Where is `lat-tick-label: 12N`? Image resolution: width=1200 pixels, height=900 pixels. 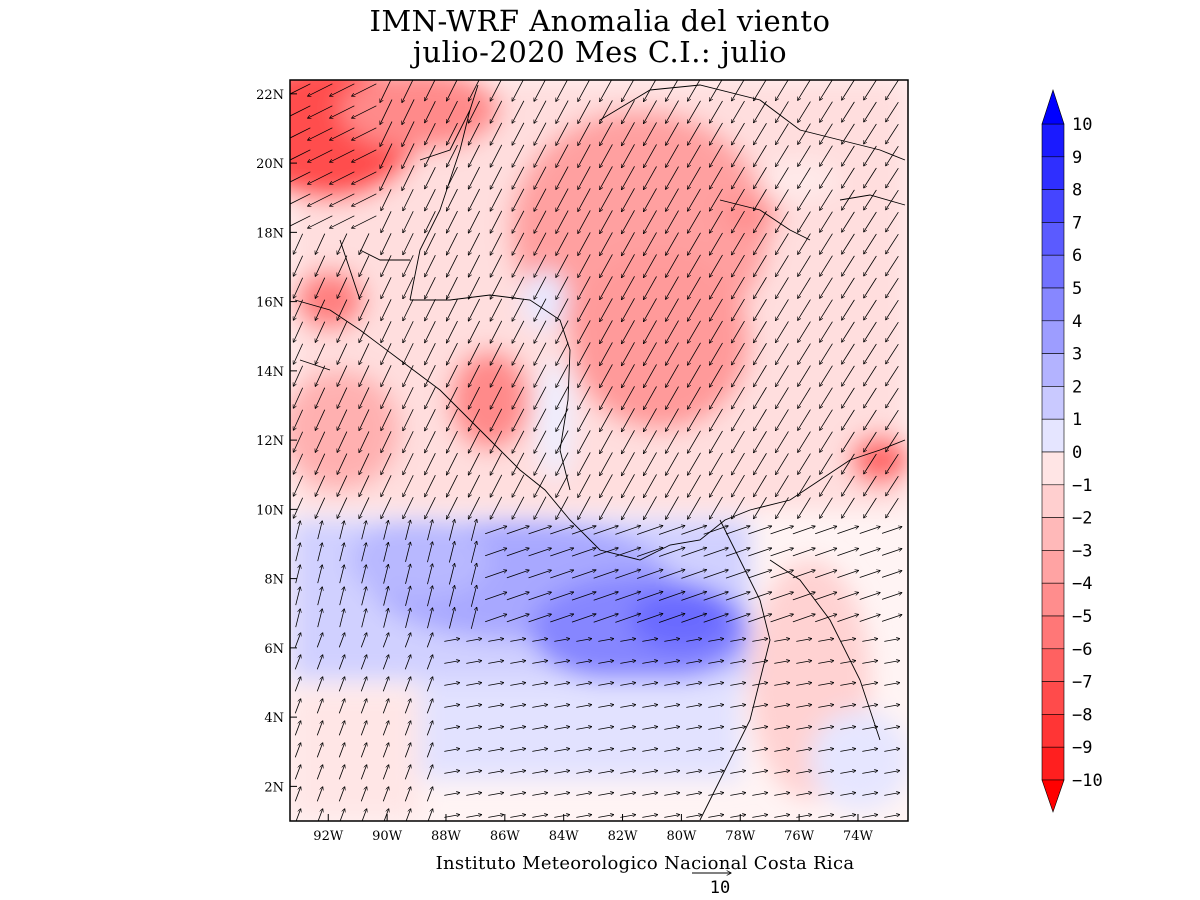
lat-tick-label: 12N is located at coordinates (270, 441).